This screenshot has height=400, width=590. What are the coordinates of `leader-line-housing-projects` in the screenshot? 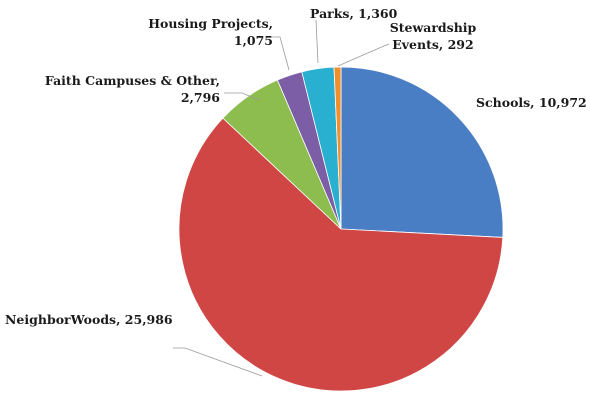 It's located at (280, 53).